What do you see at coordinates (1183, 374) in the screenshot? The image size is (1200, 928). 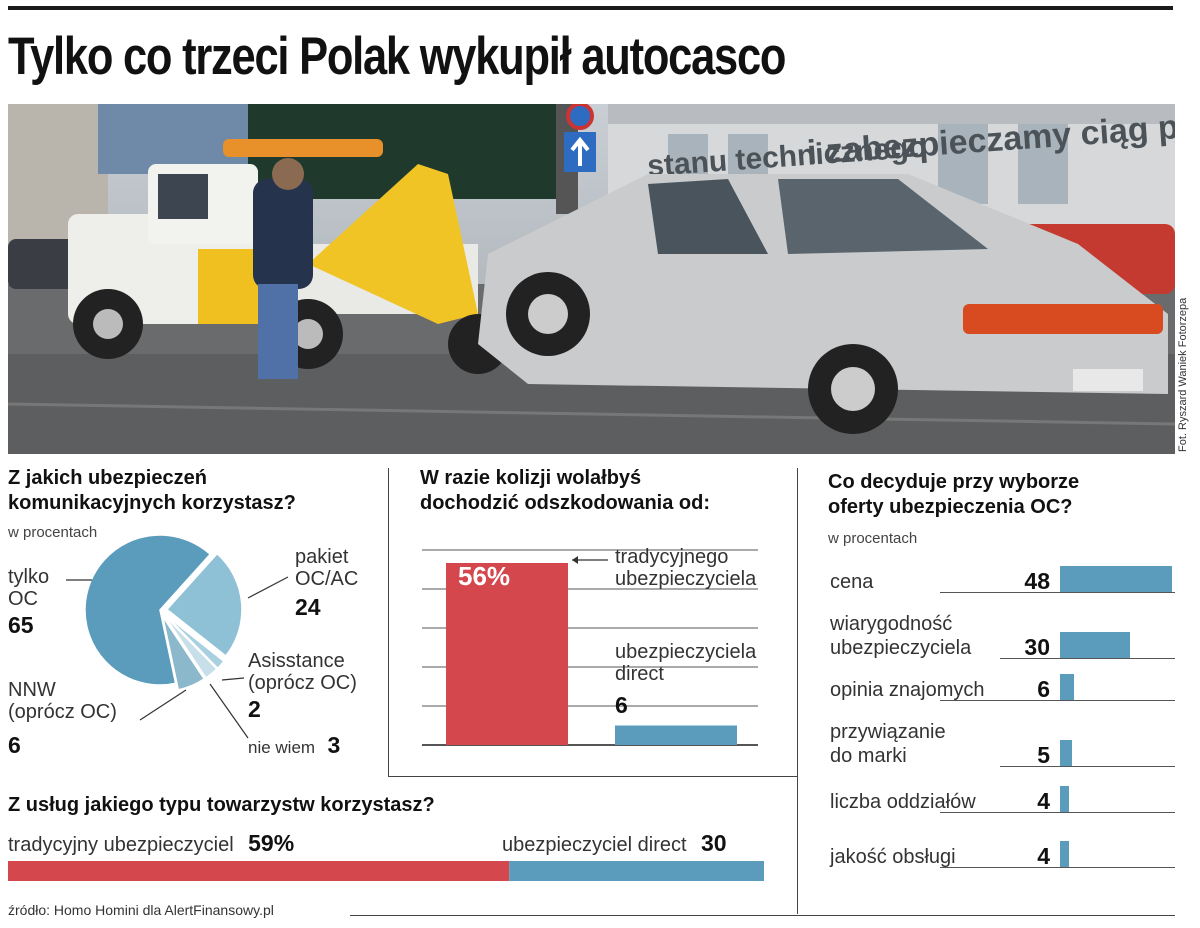 I see `photo-credit: Fot. Ryszard Waniek Fotorzepa` at bounding box center [1183, 374].